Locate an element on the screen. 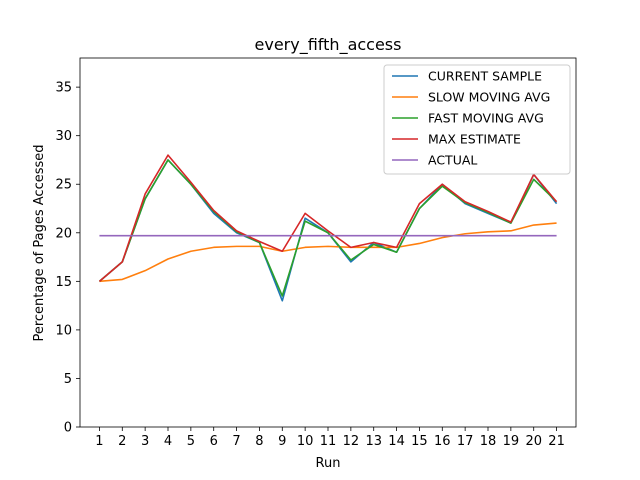  x-tick-label: 11 is located at coordinates (328, 441).